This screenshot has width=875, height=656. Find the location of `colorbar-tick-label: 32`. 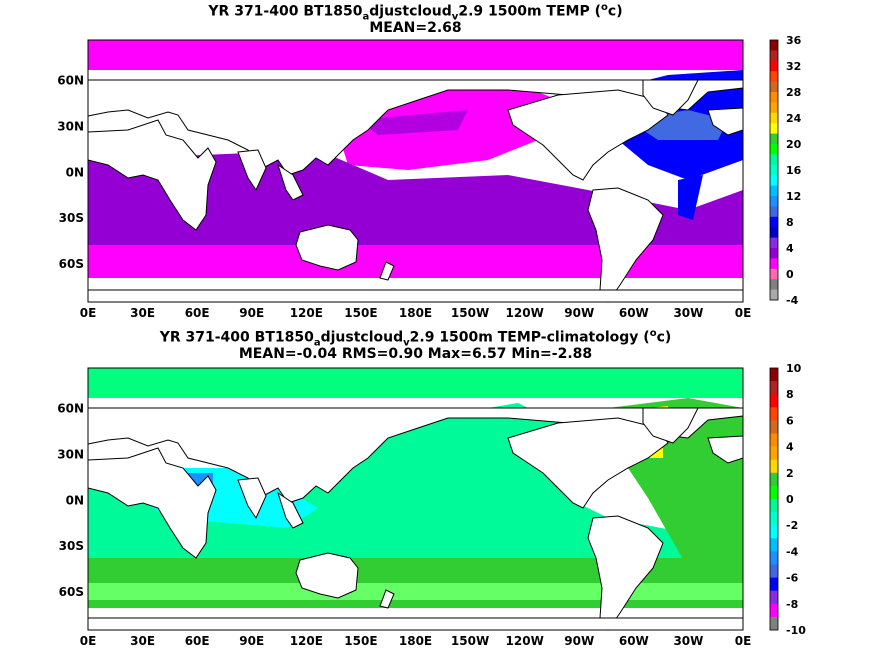

colorbar-tick-label: 32 is located at coordinates (793, 66).